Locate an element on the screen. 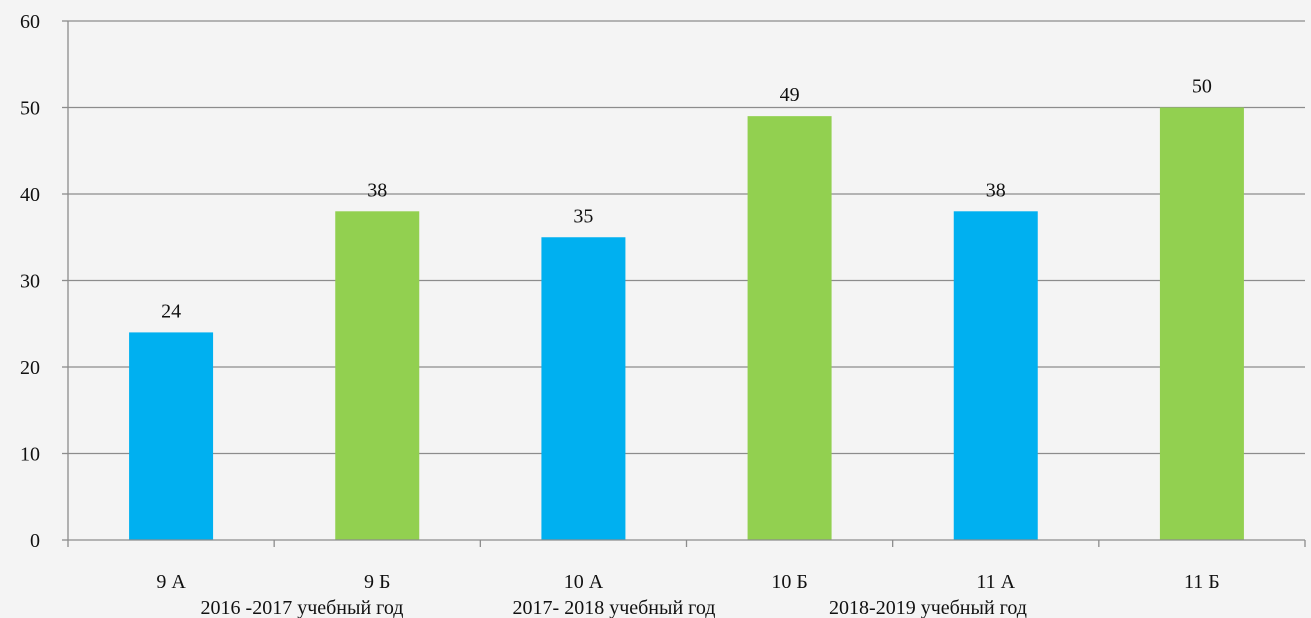  x-tick-label: 11 Б is located at coordinates (1202, 582).